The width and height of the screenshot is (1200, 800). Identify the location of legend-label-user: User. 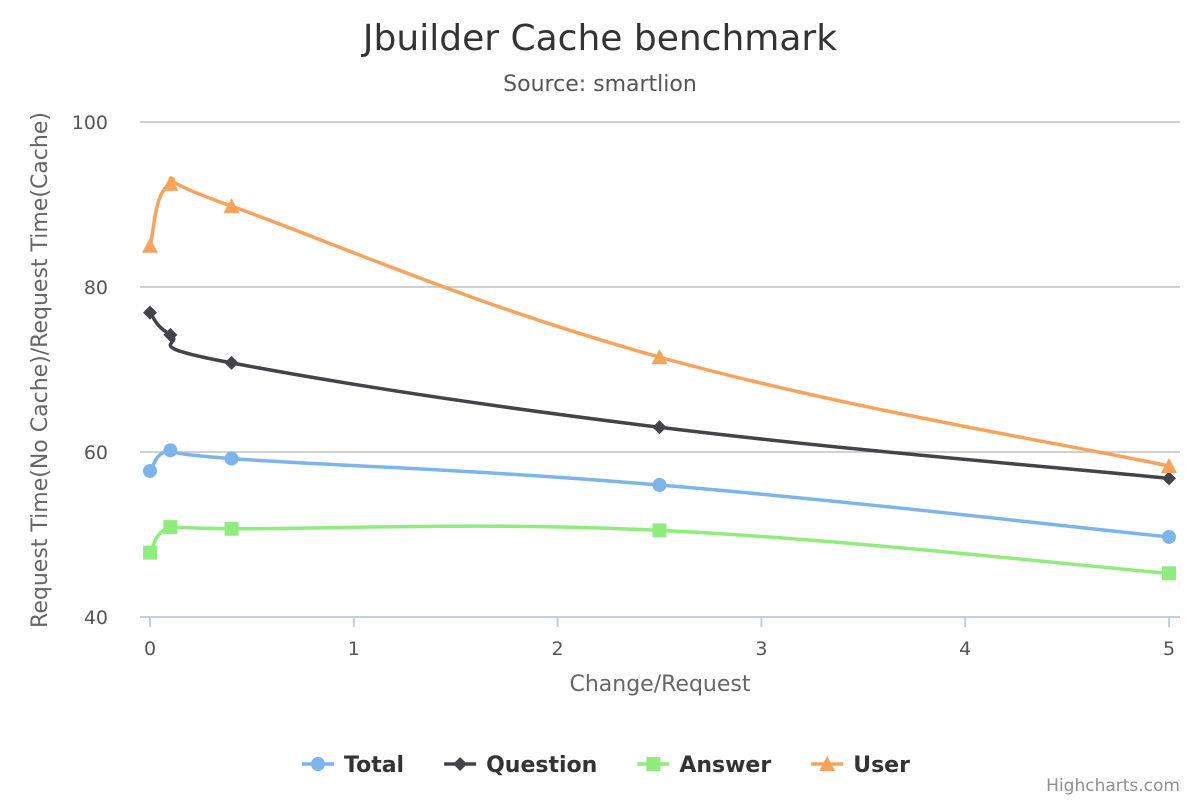
(881, 765).